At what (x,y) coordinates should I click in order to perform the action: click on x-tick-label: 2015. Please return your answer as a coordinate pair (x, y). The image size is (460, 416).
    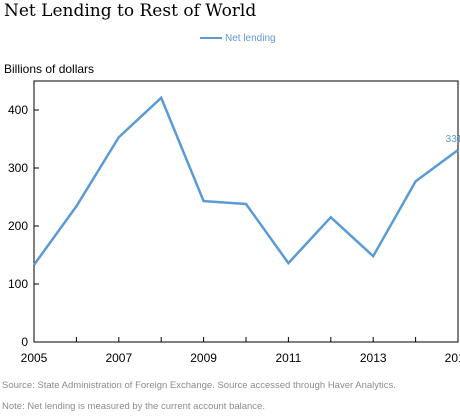
    Looking at the image, I should click on (452, 358).